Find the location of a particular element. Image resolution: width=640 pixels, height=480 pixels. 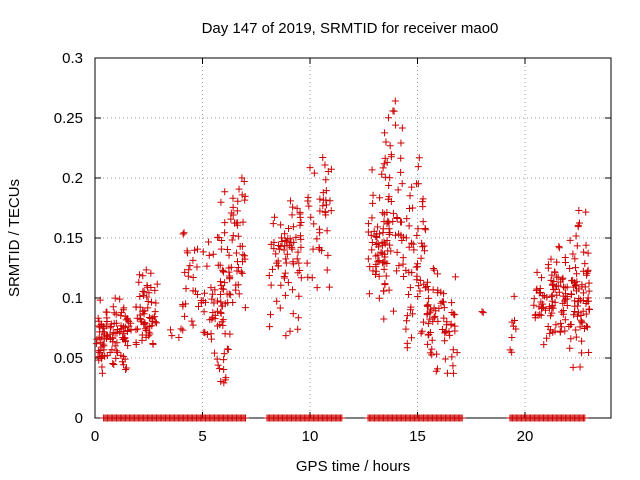

y-axis-label: SRMTID / TECUs is located at coordinates (14, 238).